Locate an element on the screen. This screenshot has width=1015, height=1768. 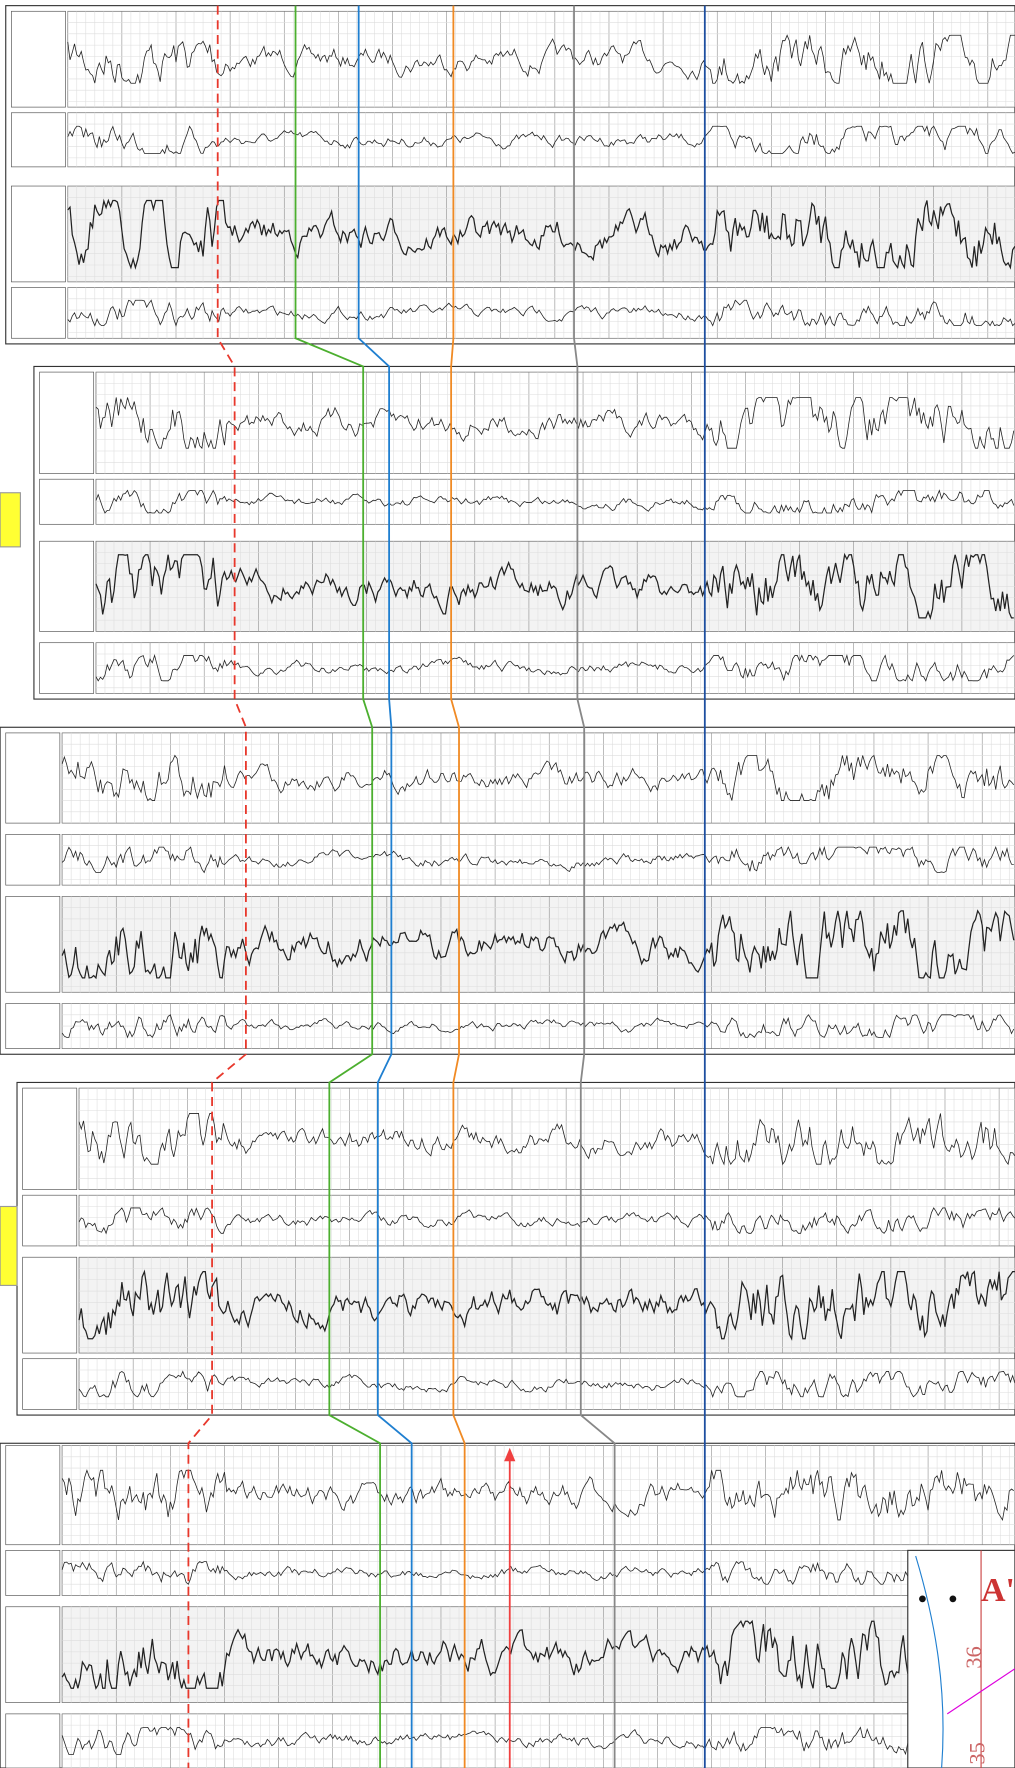
arrow-head is located at coordinates (510, 1454).